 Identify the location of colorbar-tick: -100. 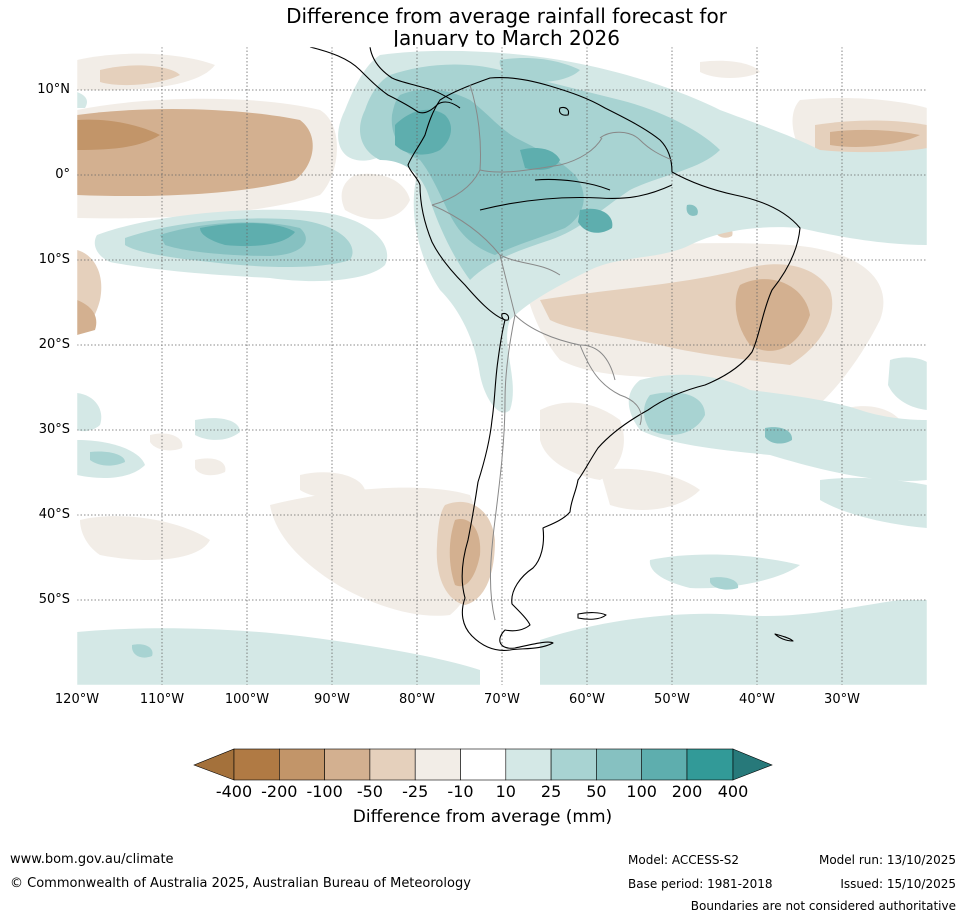
(324, 791).